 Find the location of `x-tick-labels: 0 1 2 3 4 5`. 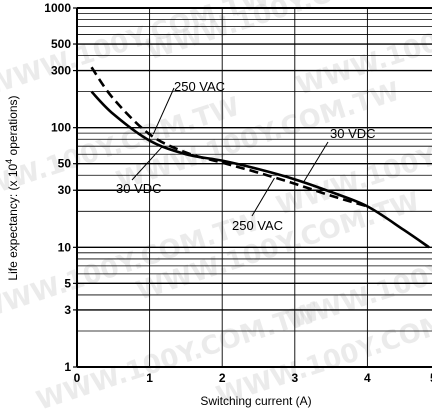

x-tick-labels: 0 1 2 3 4 5 is located at coordinates (253, 378).